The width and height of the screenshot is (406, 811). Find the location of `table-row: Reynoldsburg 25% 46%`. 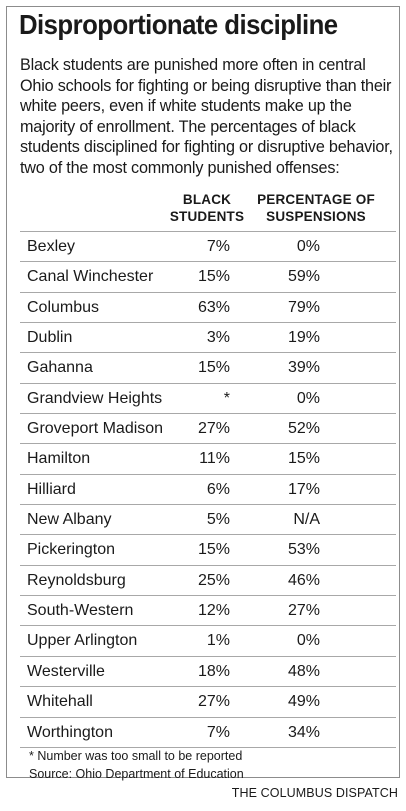

table-row: Reynoldsburg 25% 46% is located at coordinates (208, 581).